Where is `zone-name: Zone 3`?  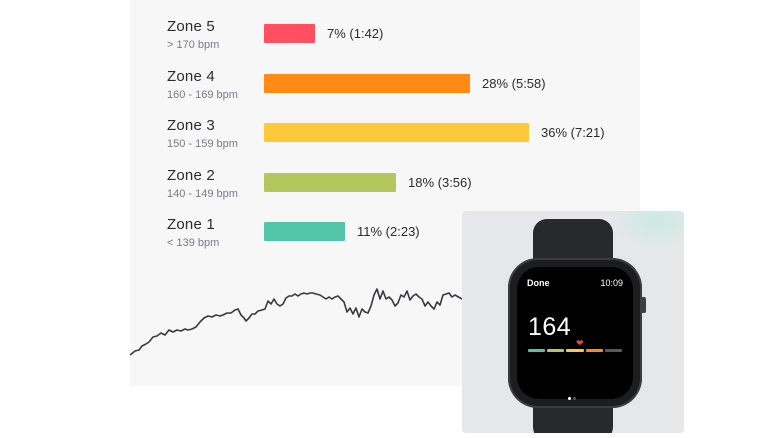 zone-name: Zone 3 is located at coordinates (191, 125).